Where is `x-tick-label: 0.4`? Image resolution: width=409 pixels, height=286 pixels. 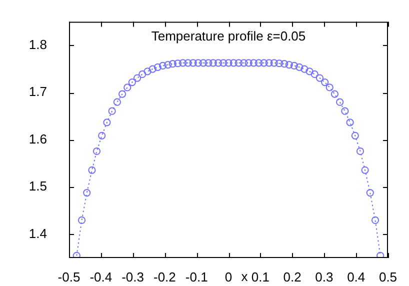 x-tick-label: 0.4 is located at coordinates (356, 276).